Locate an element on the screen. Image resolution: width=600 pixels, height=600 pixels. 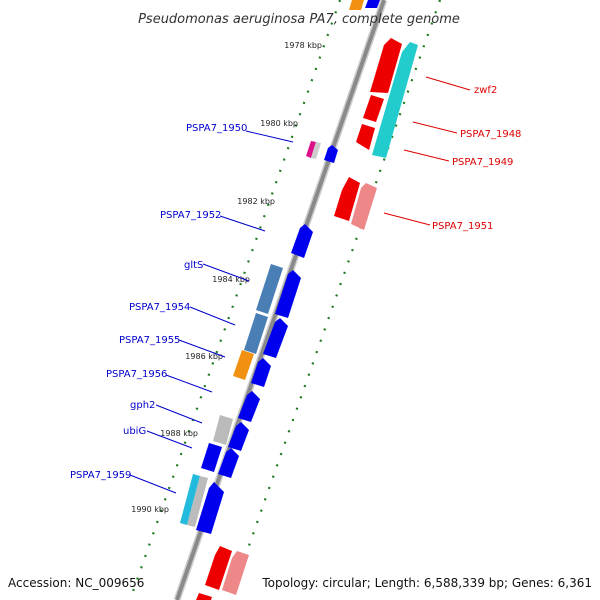
gene-pspa7-1948 is located at coordinates (373, 108).